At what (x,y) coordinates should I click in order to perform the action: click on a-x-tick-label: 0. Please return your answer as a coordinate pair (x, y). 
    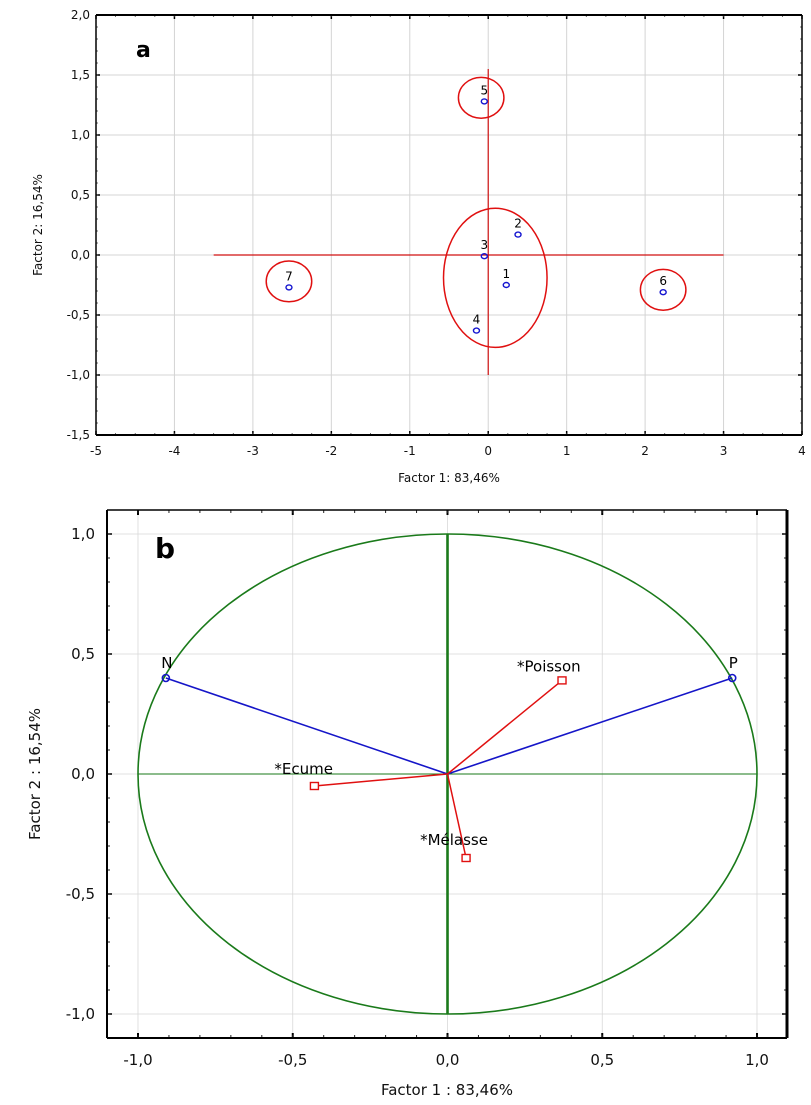
    Looking at the image, I should click on (488, 451).